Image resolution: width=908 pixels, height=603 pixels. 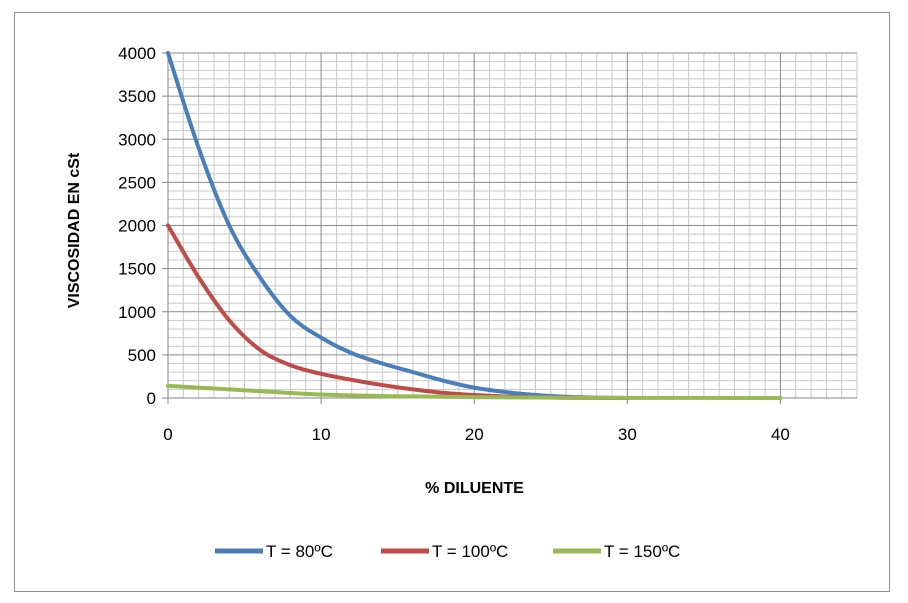 What do you see at coordinates (137, 269) in the screenshot?
I see `y-tick-label: 1500` at bounding box center [137, 269].